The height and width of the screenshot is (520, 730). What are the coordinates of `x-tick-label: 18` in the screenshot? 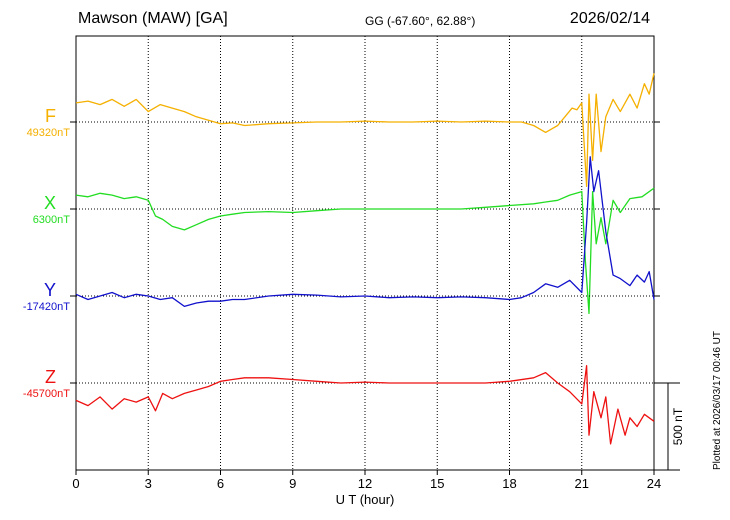 It's located at (509, 483).